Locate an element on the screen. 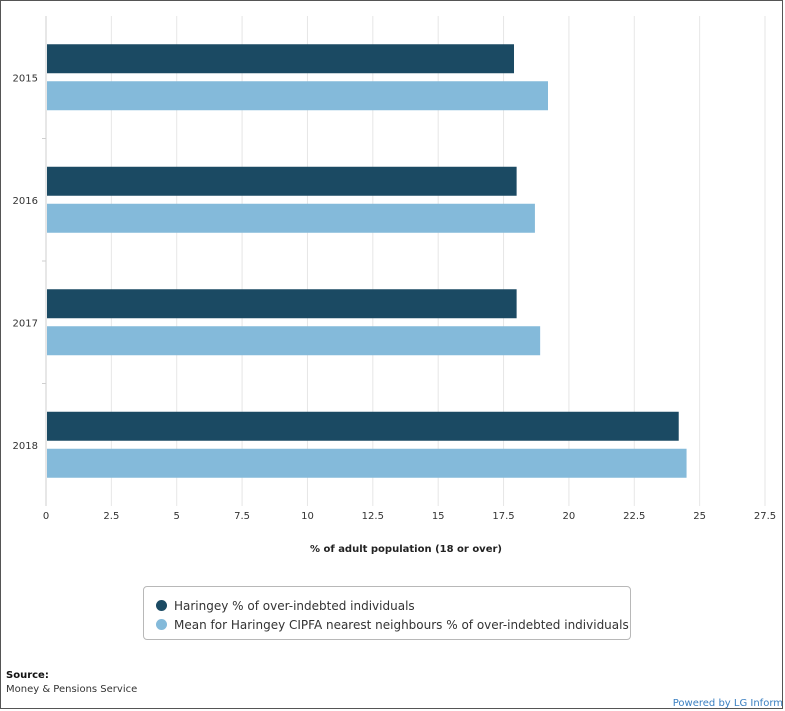  y-tick-label: 2015 is located at coordinates (25, 78).